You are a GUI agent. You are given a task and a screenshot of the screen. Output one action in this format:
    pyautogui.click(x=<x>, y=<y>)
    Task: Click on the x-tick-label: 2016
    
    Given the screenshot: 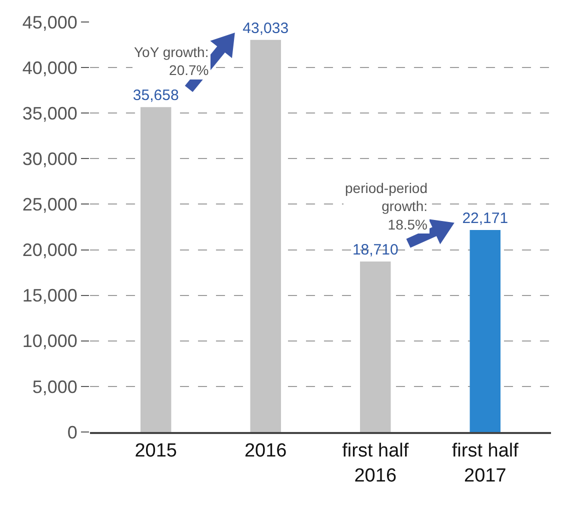 What is the action you would take?
    pyautogui.click(x=265, y=451)
    